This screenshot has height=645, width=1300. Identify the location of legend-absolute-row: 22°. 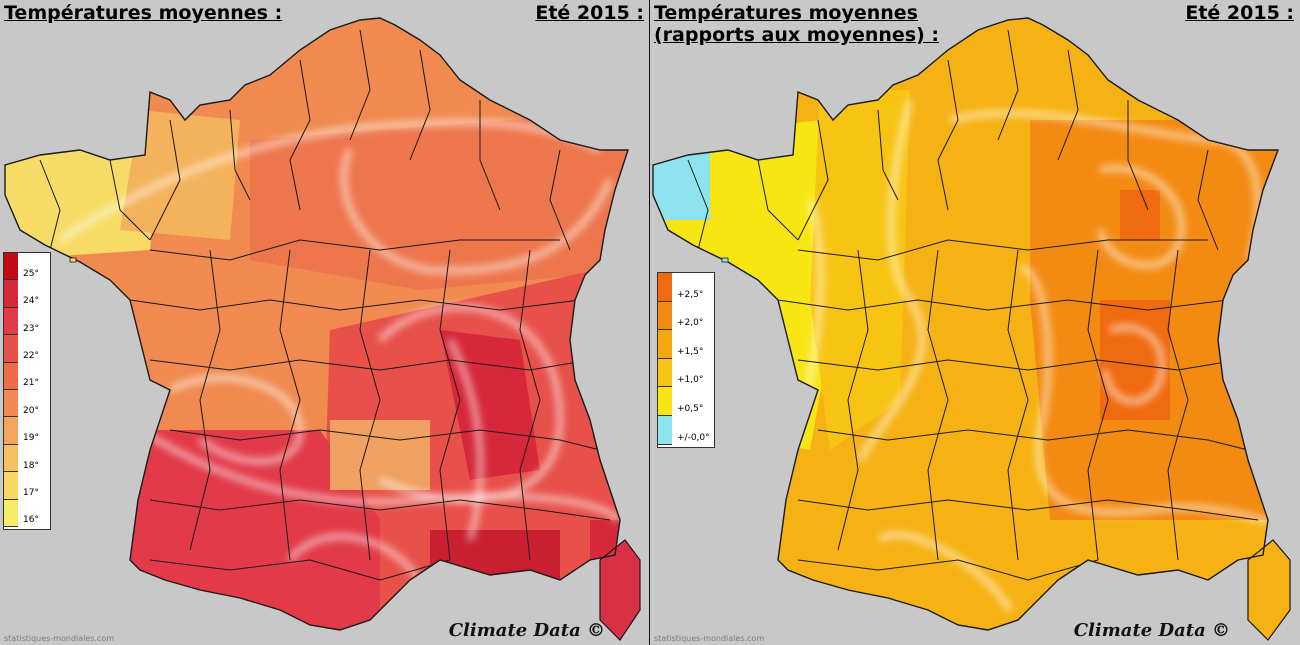
(27, 349).